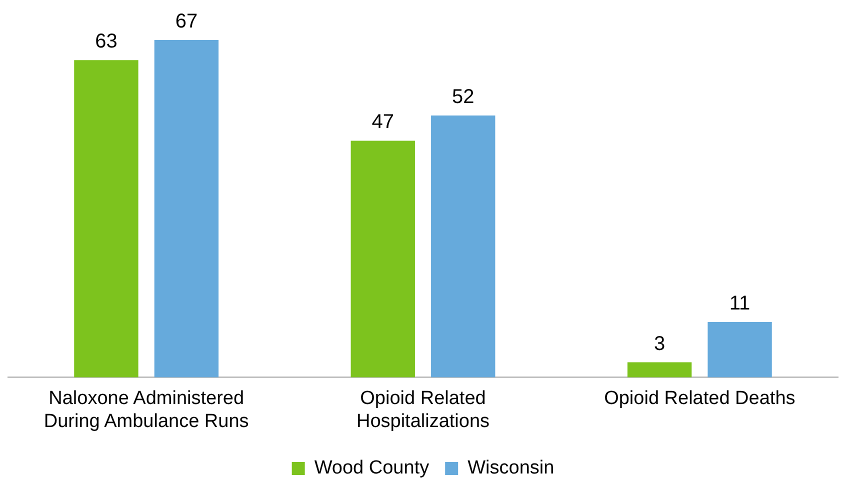 Image resolution: width=850 pixels, height=492 pixels. What do you see at coordinates (146, 410) in the screenshot?
I see `x-tick-label: Naloxone Administered During Ambulance Runs` at bounding box center [146, 410].